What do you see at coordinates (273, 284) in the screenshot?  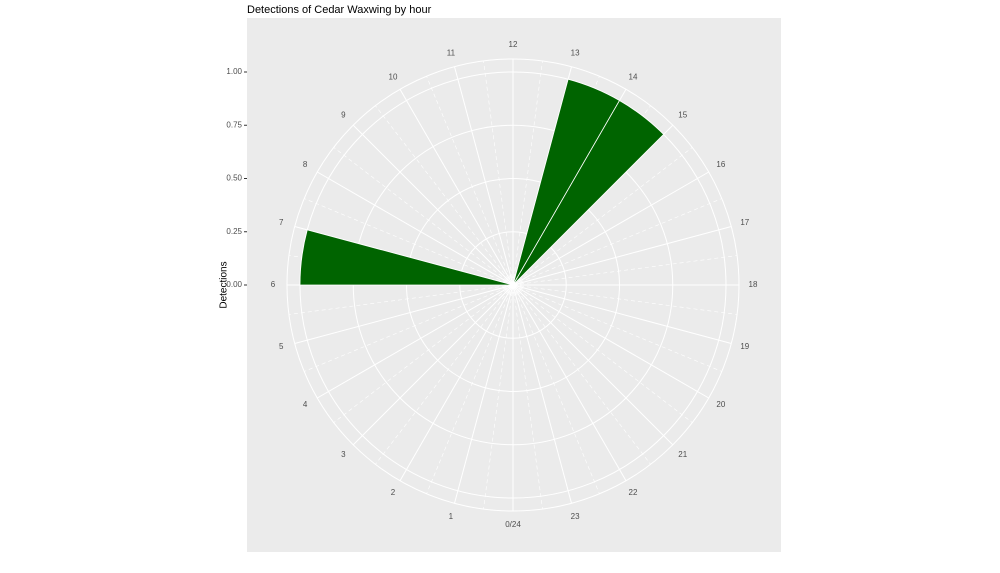 I see `x-tick-label: 6` at bounding box center [273, 284].